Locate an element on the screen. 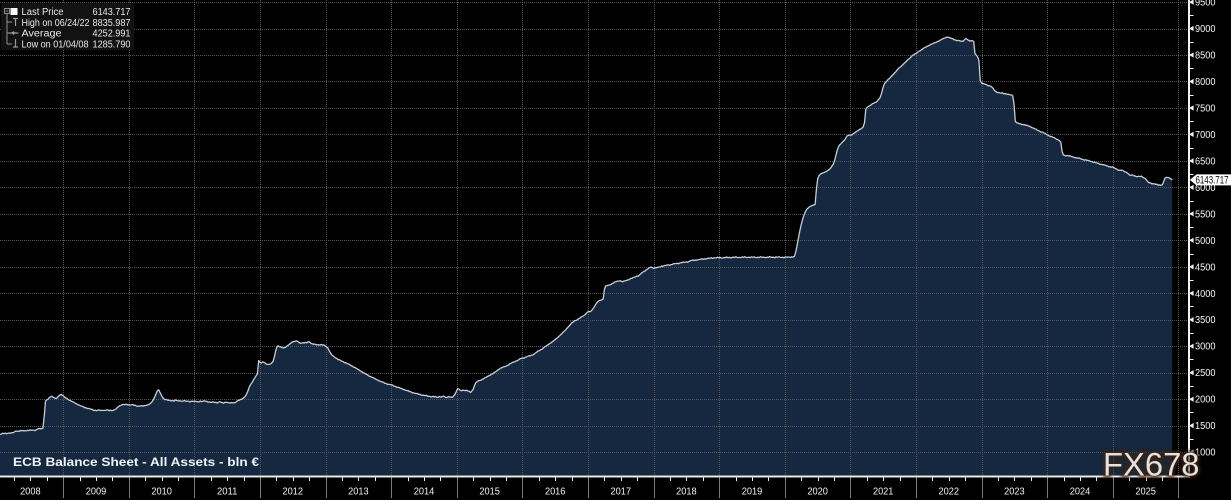 The height and width of the screenshot is (500, 1231). svg-text: 2000 is located at coordinates (1205, 400).